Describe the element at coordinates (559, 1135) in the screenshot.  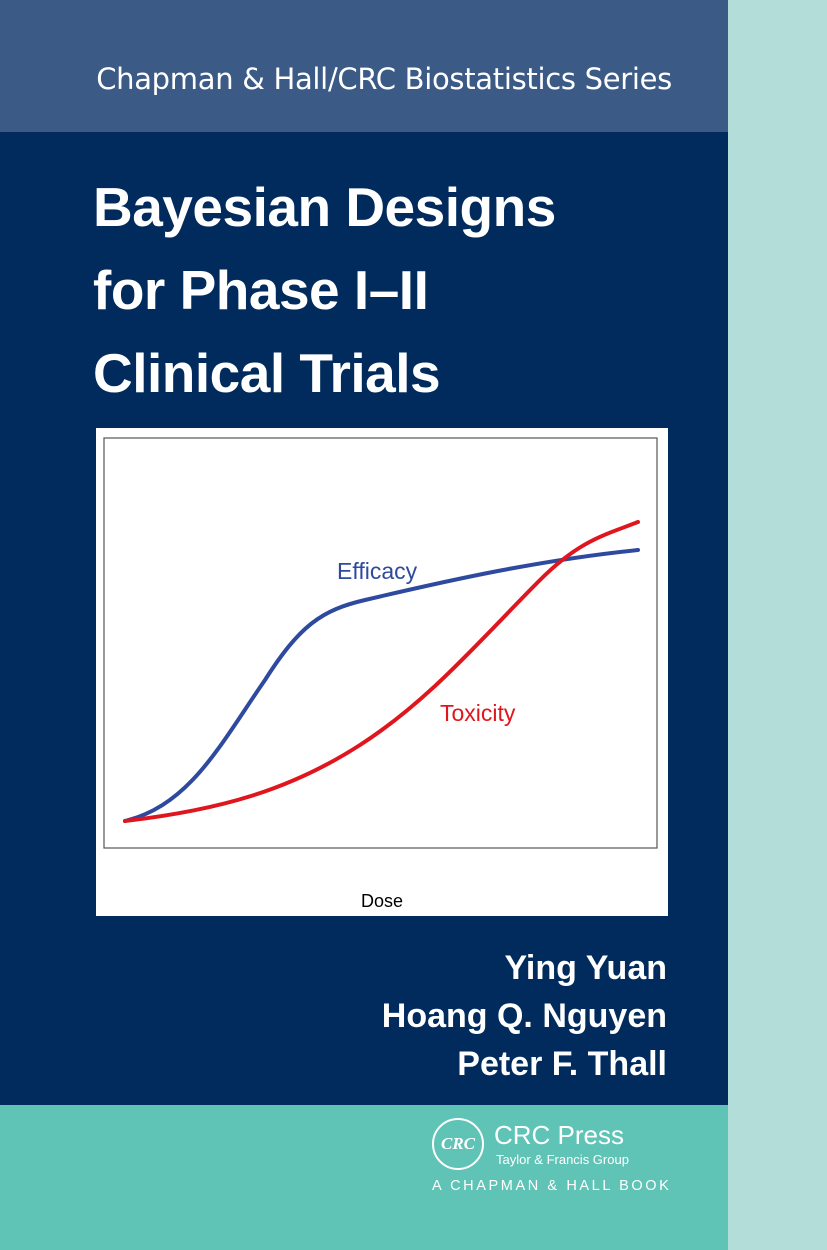
I see `publisher-name: CRC Press` at that location.